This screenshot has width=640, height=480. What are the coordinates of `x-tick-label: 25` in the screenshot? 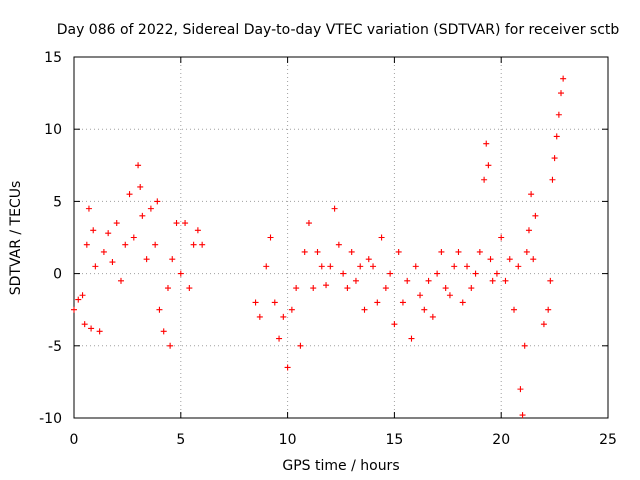 It's located at (608, 440).